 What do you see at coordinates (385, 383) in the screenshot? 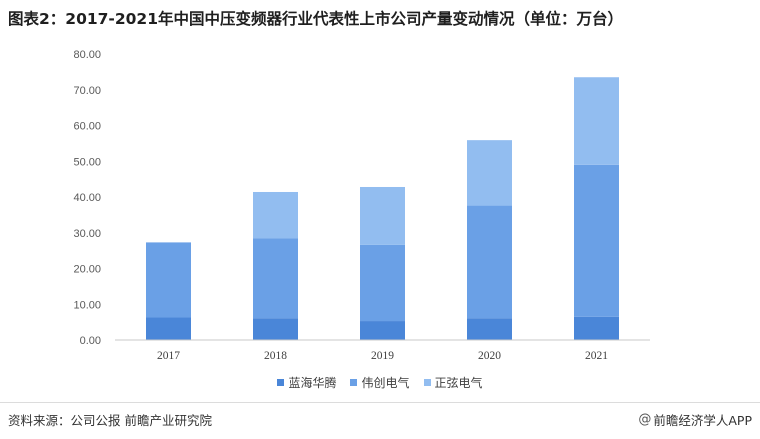
I see `legend-label: 伟创电气` at bounding box center [385, 383].